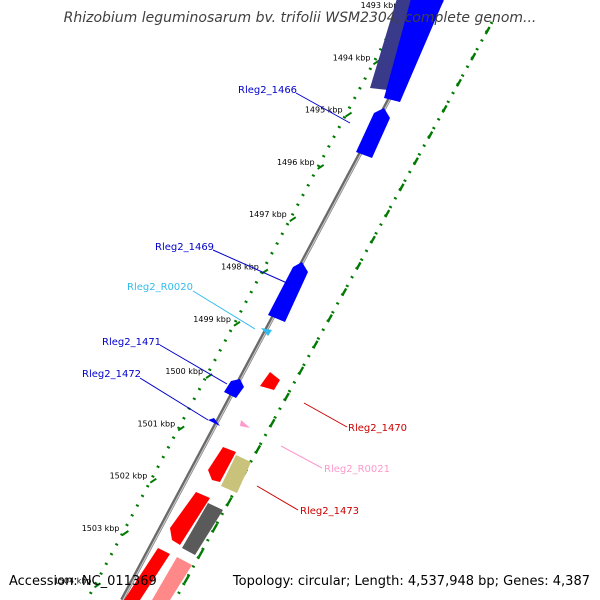 This screenshot has width=600, height=600. Describe the element at coordinates (101, 528) in the screenshot. I see `tick-label: 1503 kbp` at that location.